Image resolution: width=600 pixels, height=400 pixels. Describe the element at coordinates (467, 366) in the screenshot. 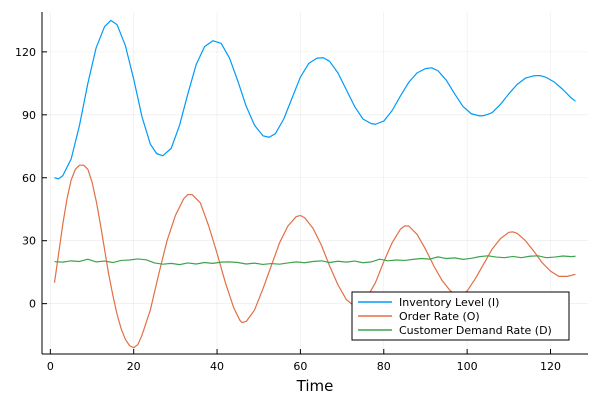

I see `x-tick-label: 100` at that location.